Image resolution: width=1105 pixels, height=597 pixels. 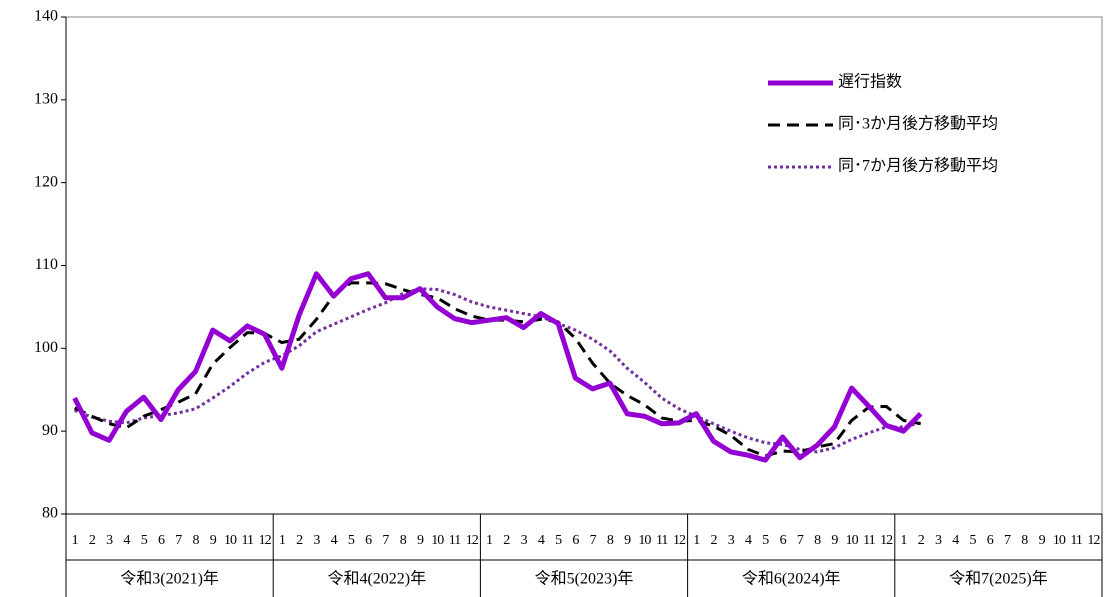 What do you see at coordinates (870, 82) in the screenshot?
I see `legend-label: 遅行指数` at bounding box center [870, 82].